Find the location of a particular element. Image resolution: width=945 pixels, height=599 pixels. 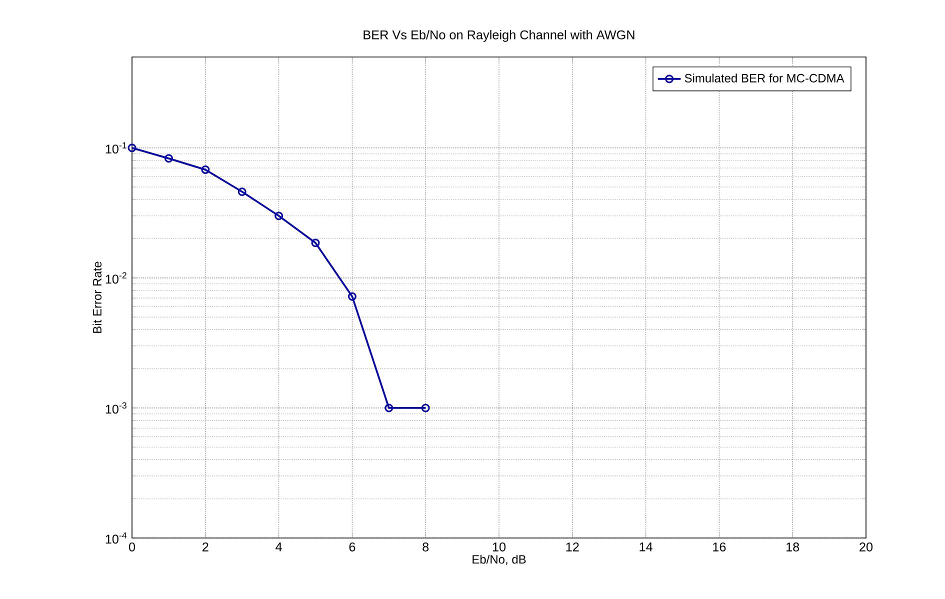

x-tick-label: 6 is located at coordinates (352, 547).